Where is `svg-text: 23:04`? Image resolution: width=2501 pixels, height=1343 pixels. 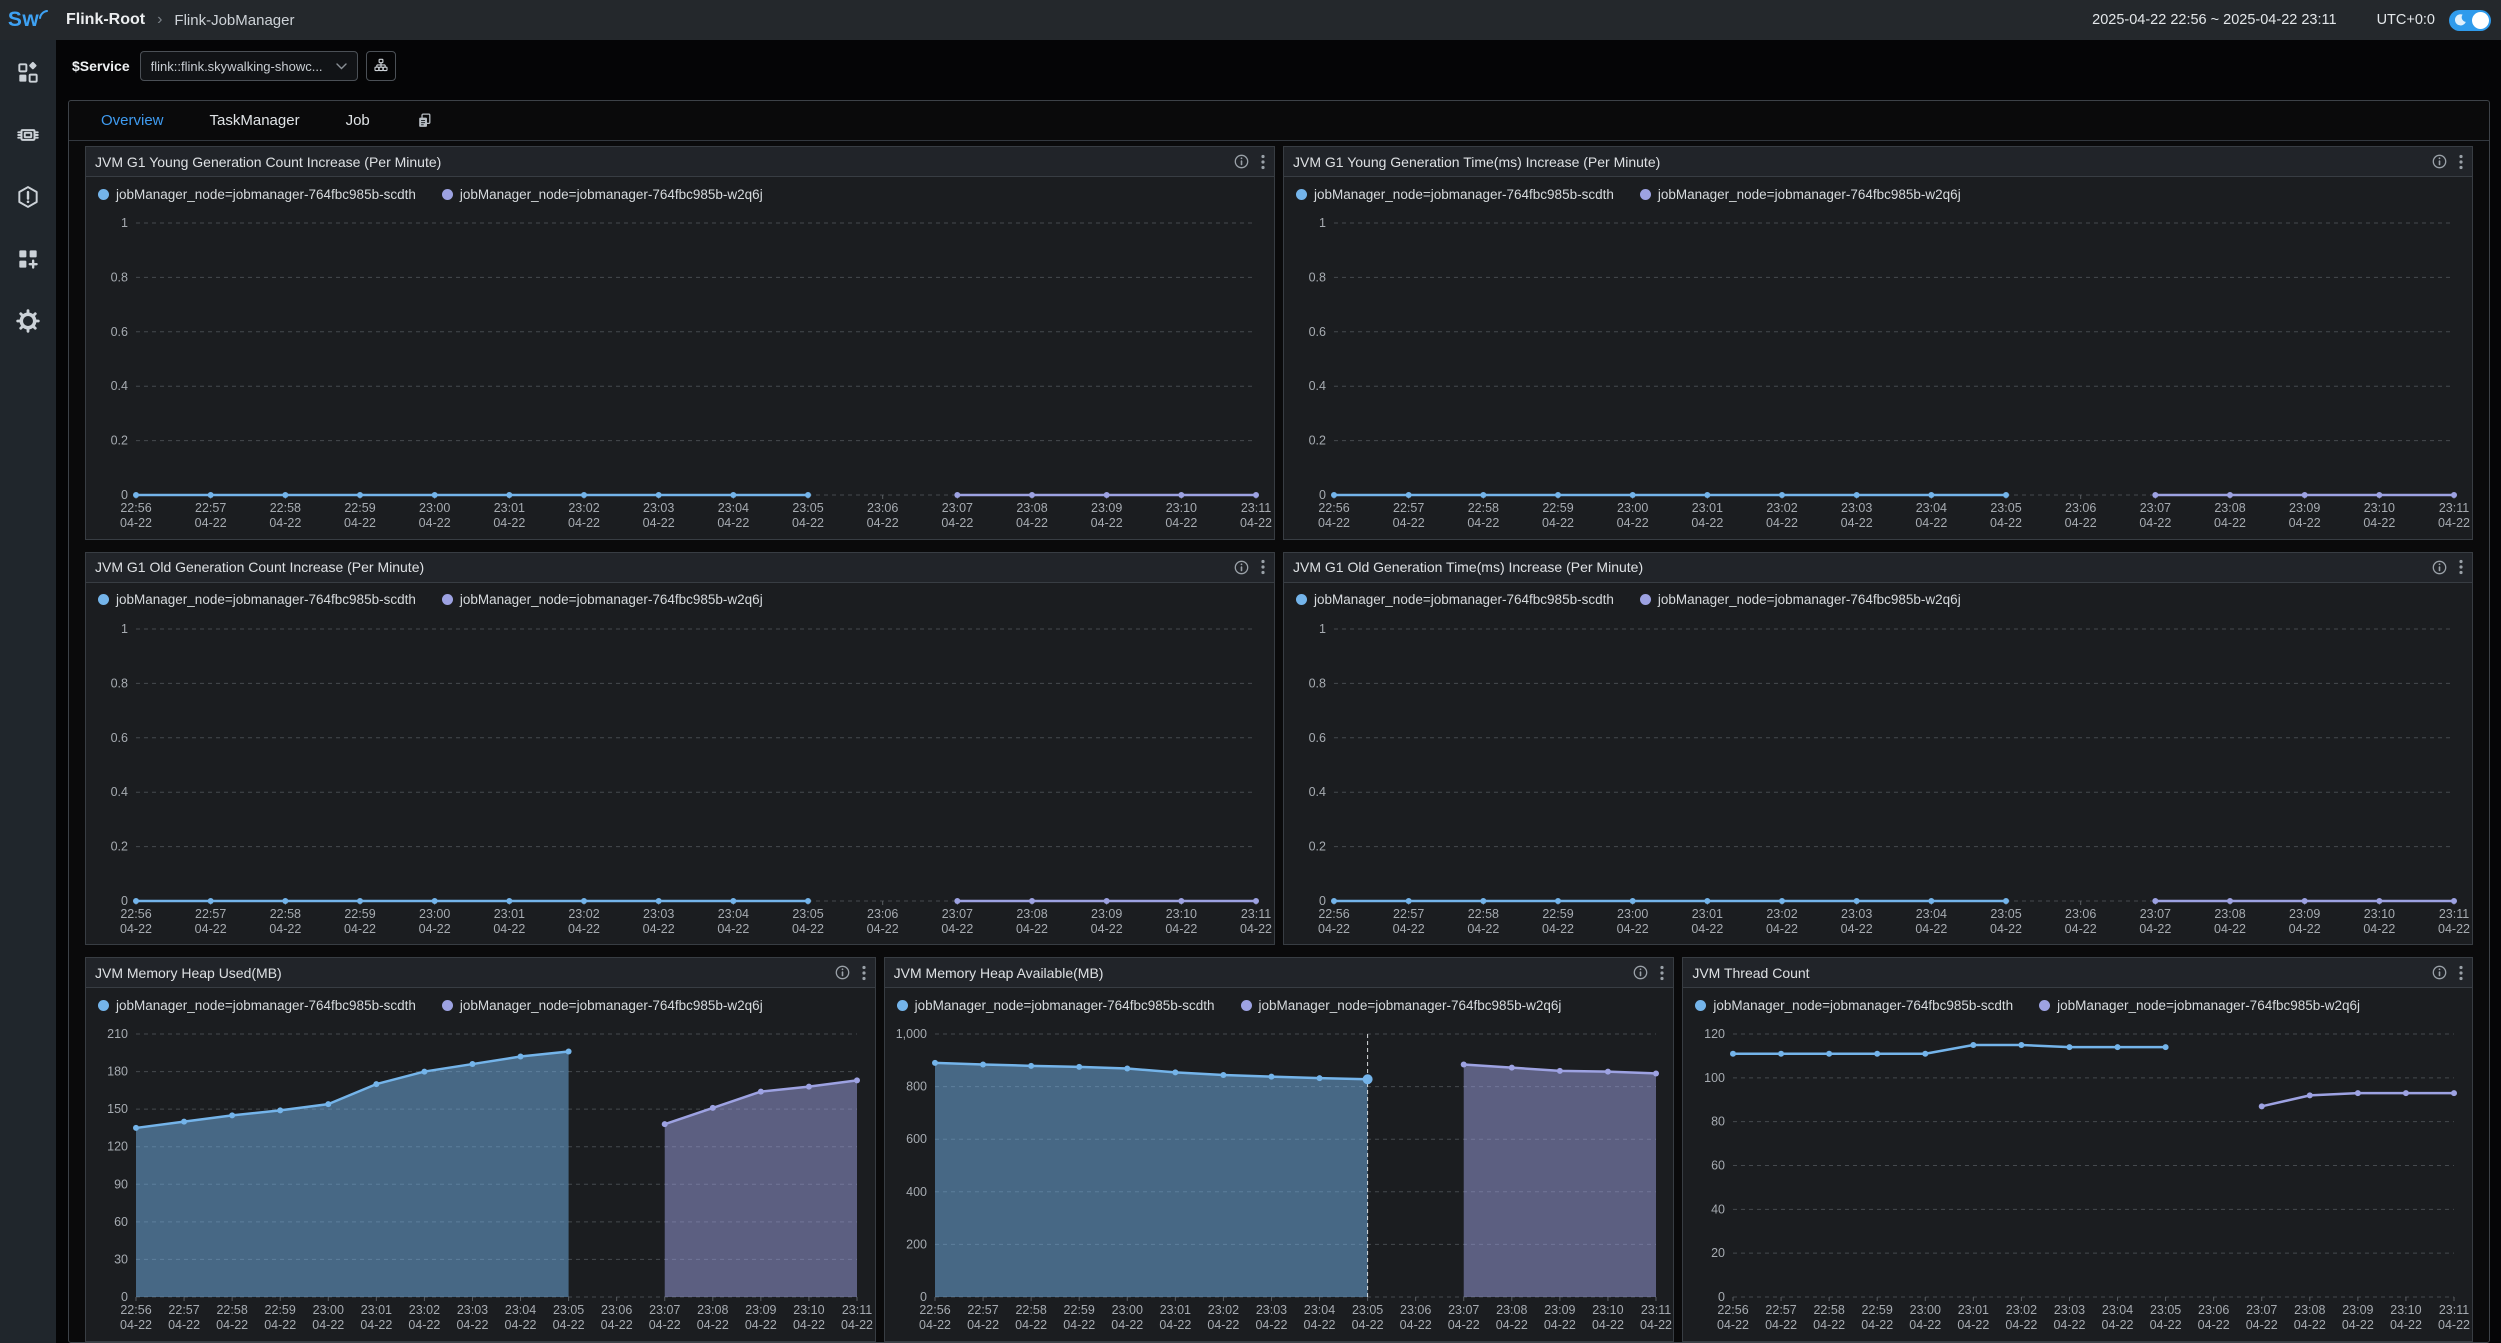 svg-text: 23:04 is located at coordinates (1931, 914).